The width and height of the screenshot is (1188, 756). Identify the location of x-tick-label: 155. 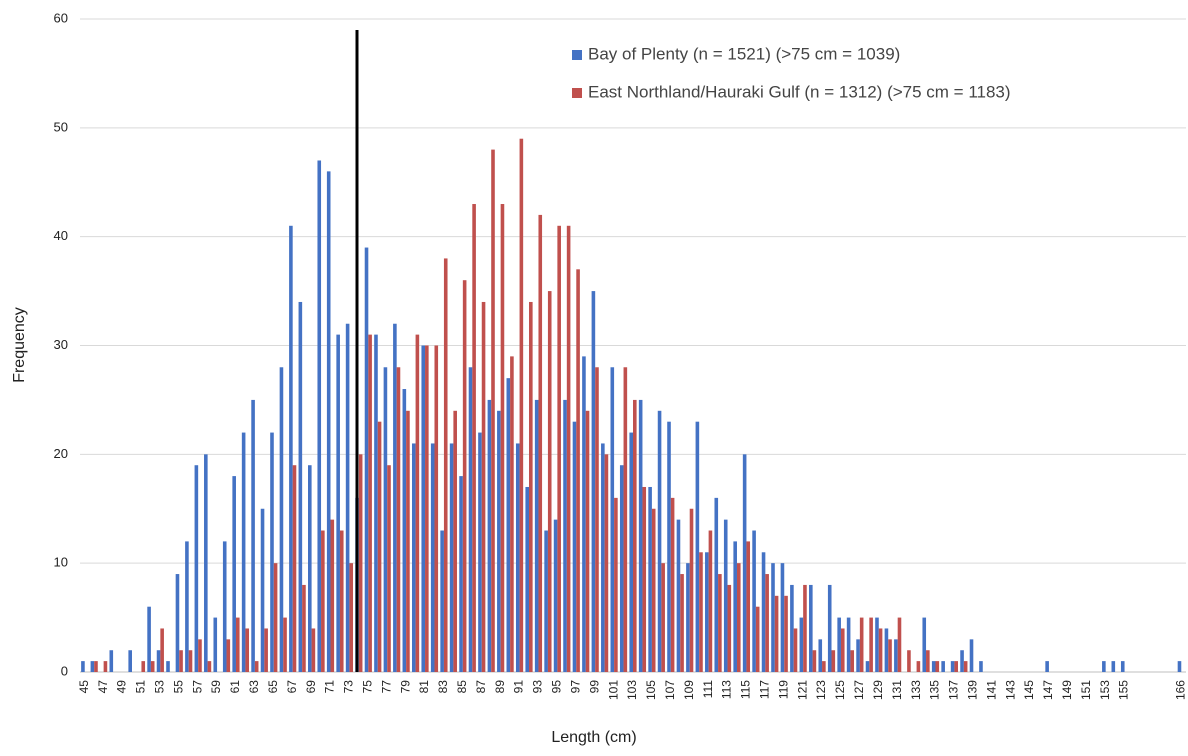
(1124, 690).